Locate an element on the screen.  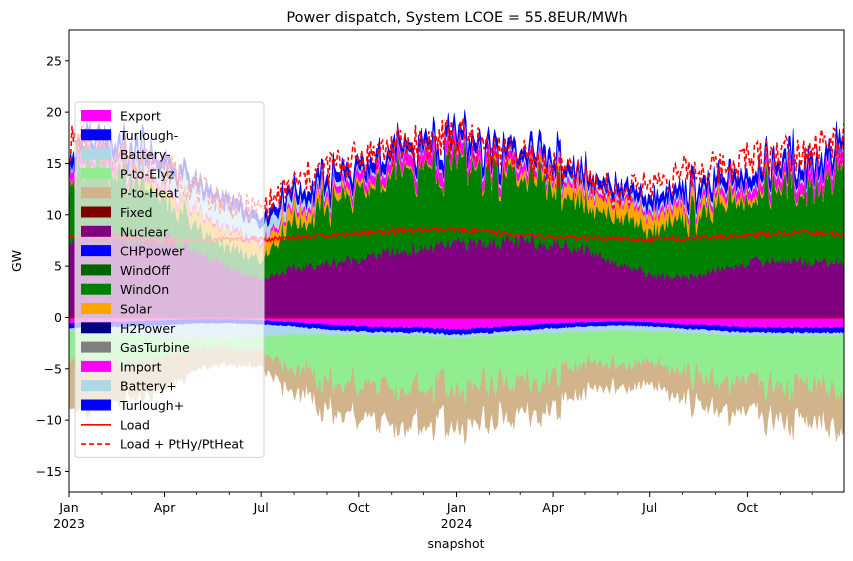
y-tick-label: 20 is located at coordinates (54, 112).